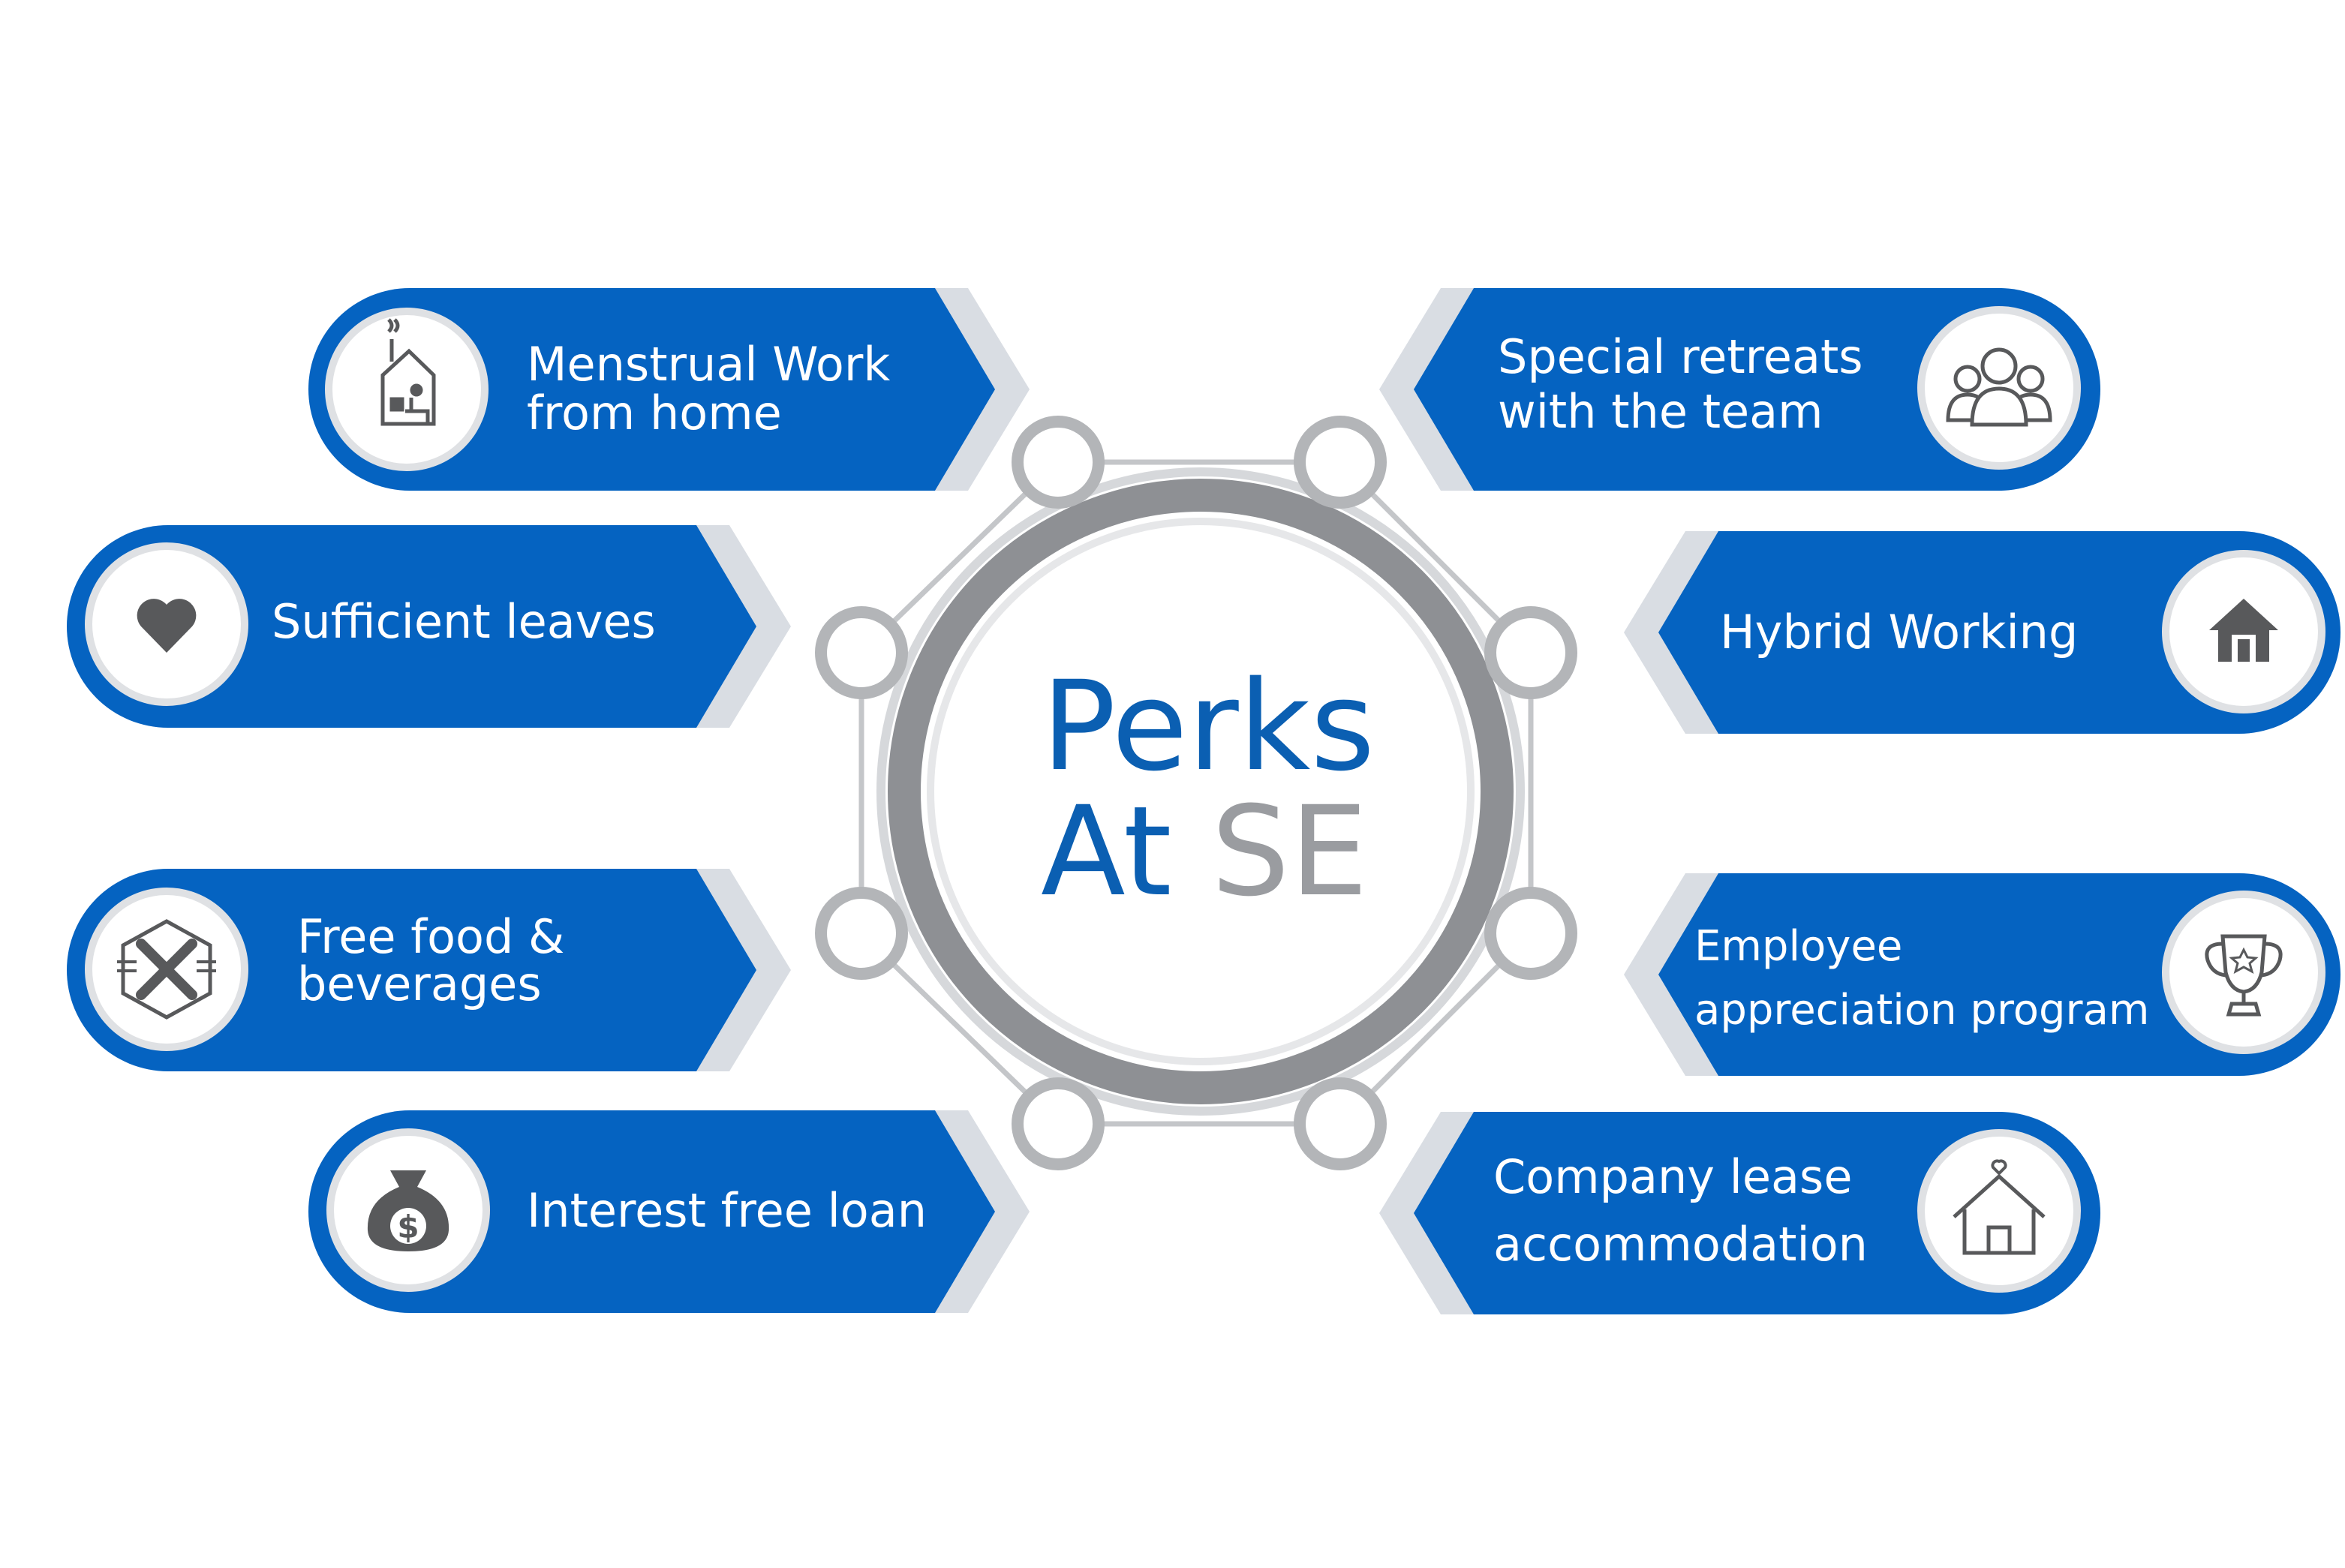 This screenshot has width=2345, height=1568. I want to click on card-label: Employee, so click(1798, 947).